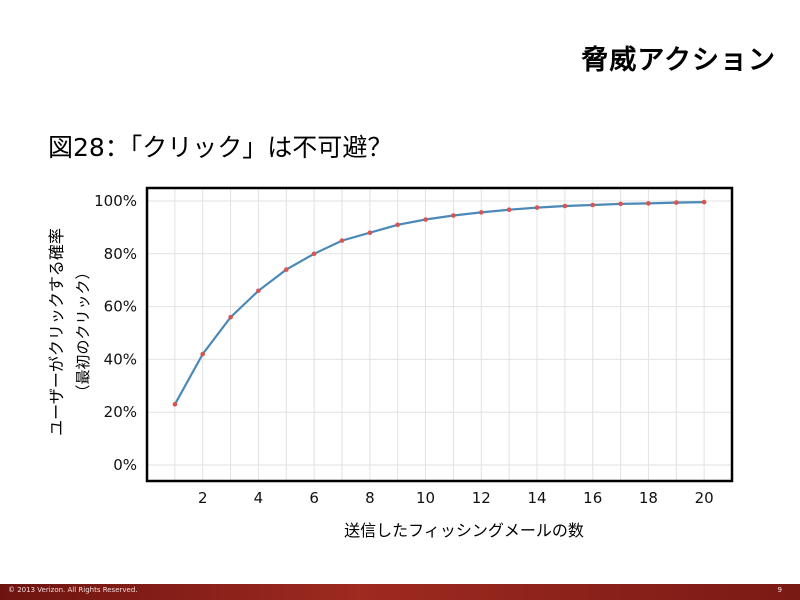  I want to click on x-tick-label: 20, so click(704, 498).